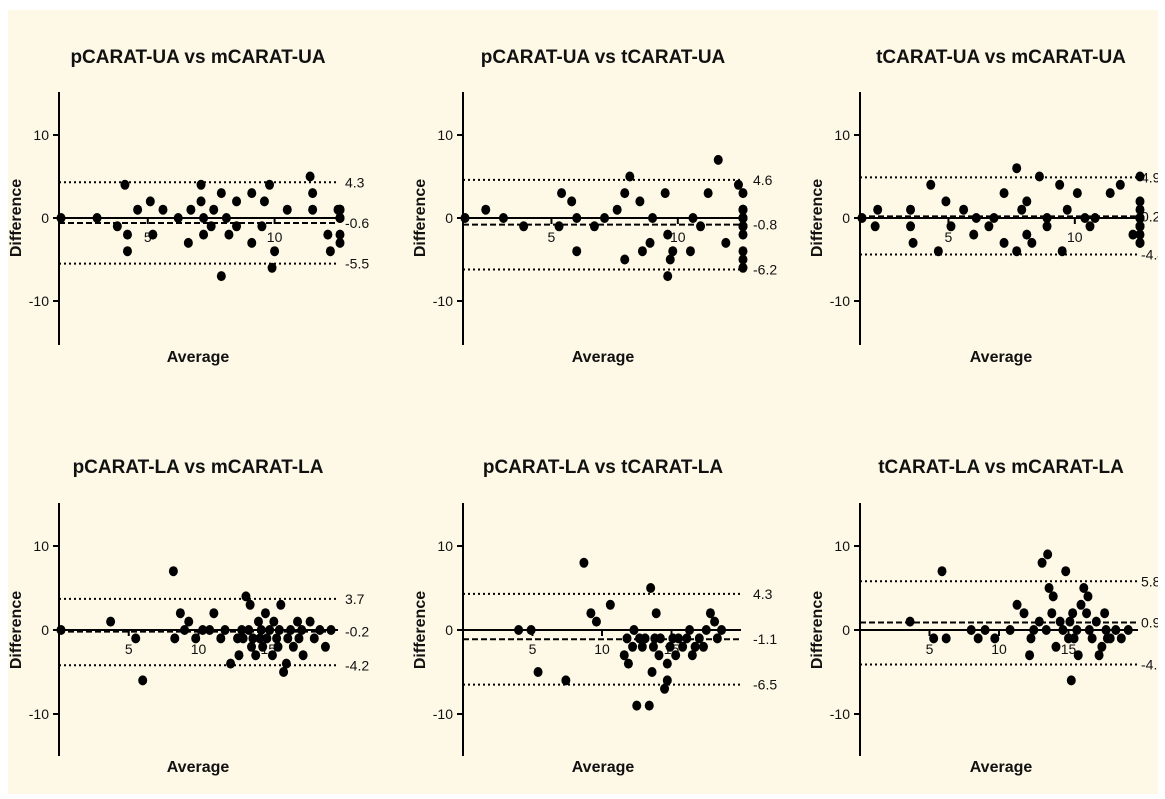 This screenshot has height=799, width=1165. Describe the element at coordinates (602, 649) in the screenshot. I see `panel5-x-tick-label: 10` at that location.